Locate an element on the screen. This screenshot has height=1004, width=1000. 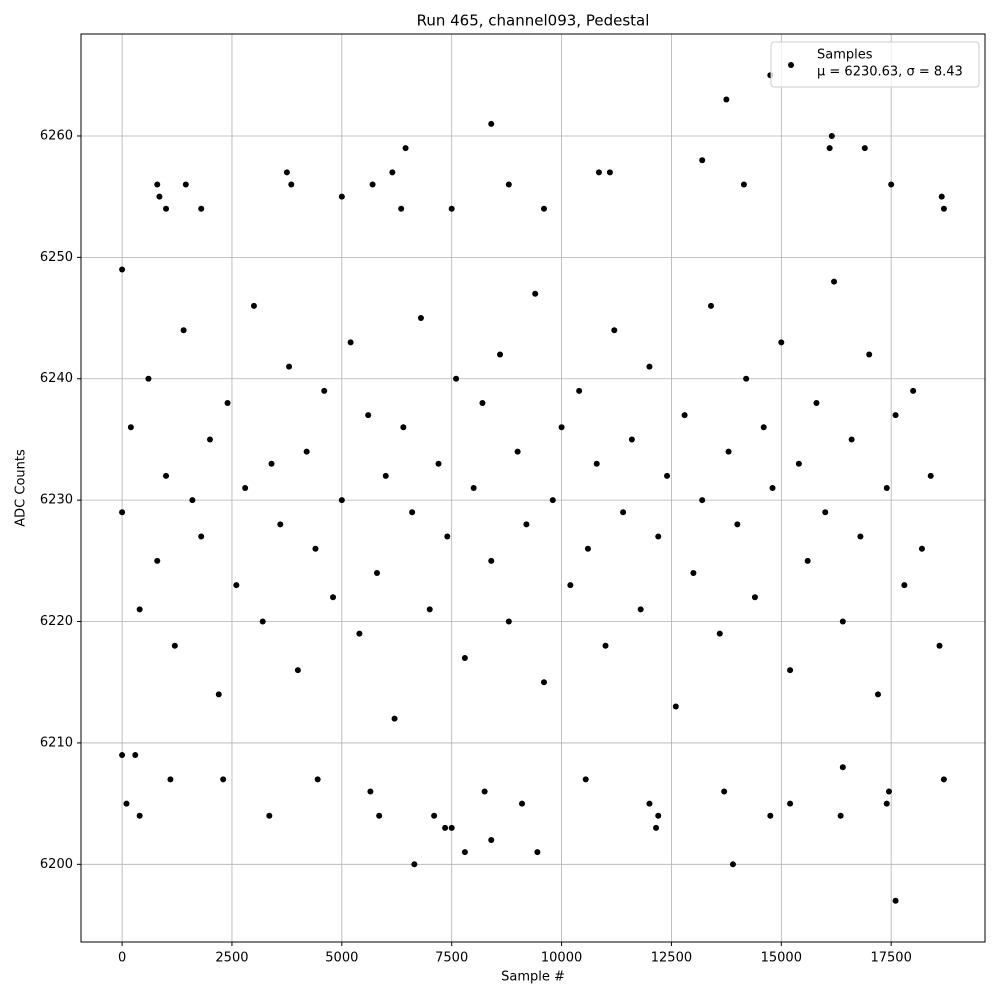
legend-label: Samples is located at coordinates (845, 55).